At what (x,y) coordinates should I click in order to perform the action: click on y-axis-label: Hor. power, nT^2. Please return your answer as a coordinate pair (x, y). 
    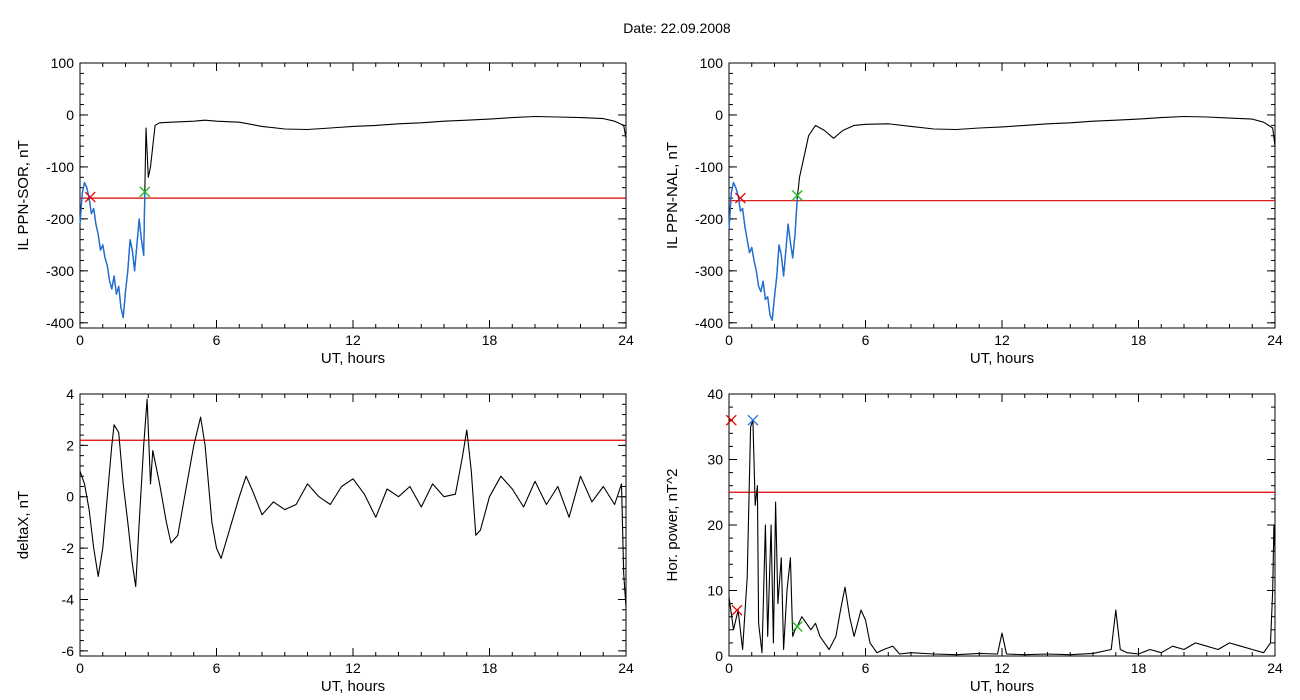
    Looking at the image, I should click on (672, 525).